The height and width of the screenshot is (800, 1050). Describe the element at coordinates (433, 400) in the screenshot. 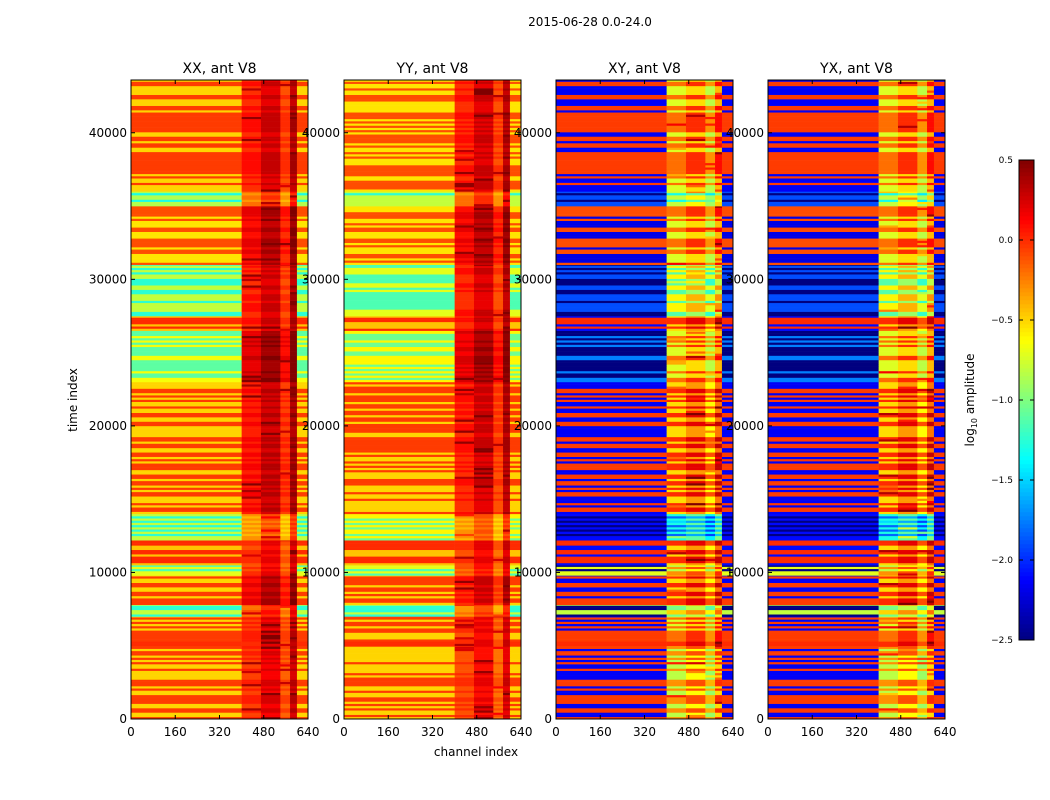

I see `heatmap` at that location.